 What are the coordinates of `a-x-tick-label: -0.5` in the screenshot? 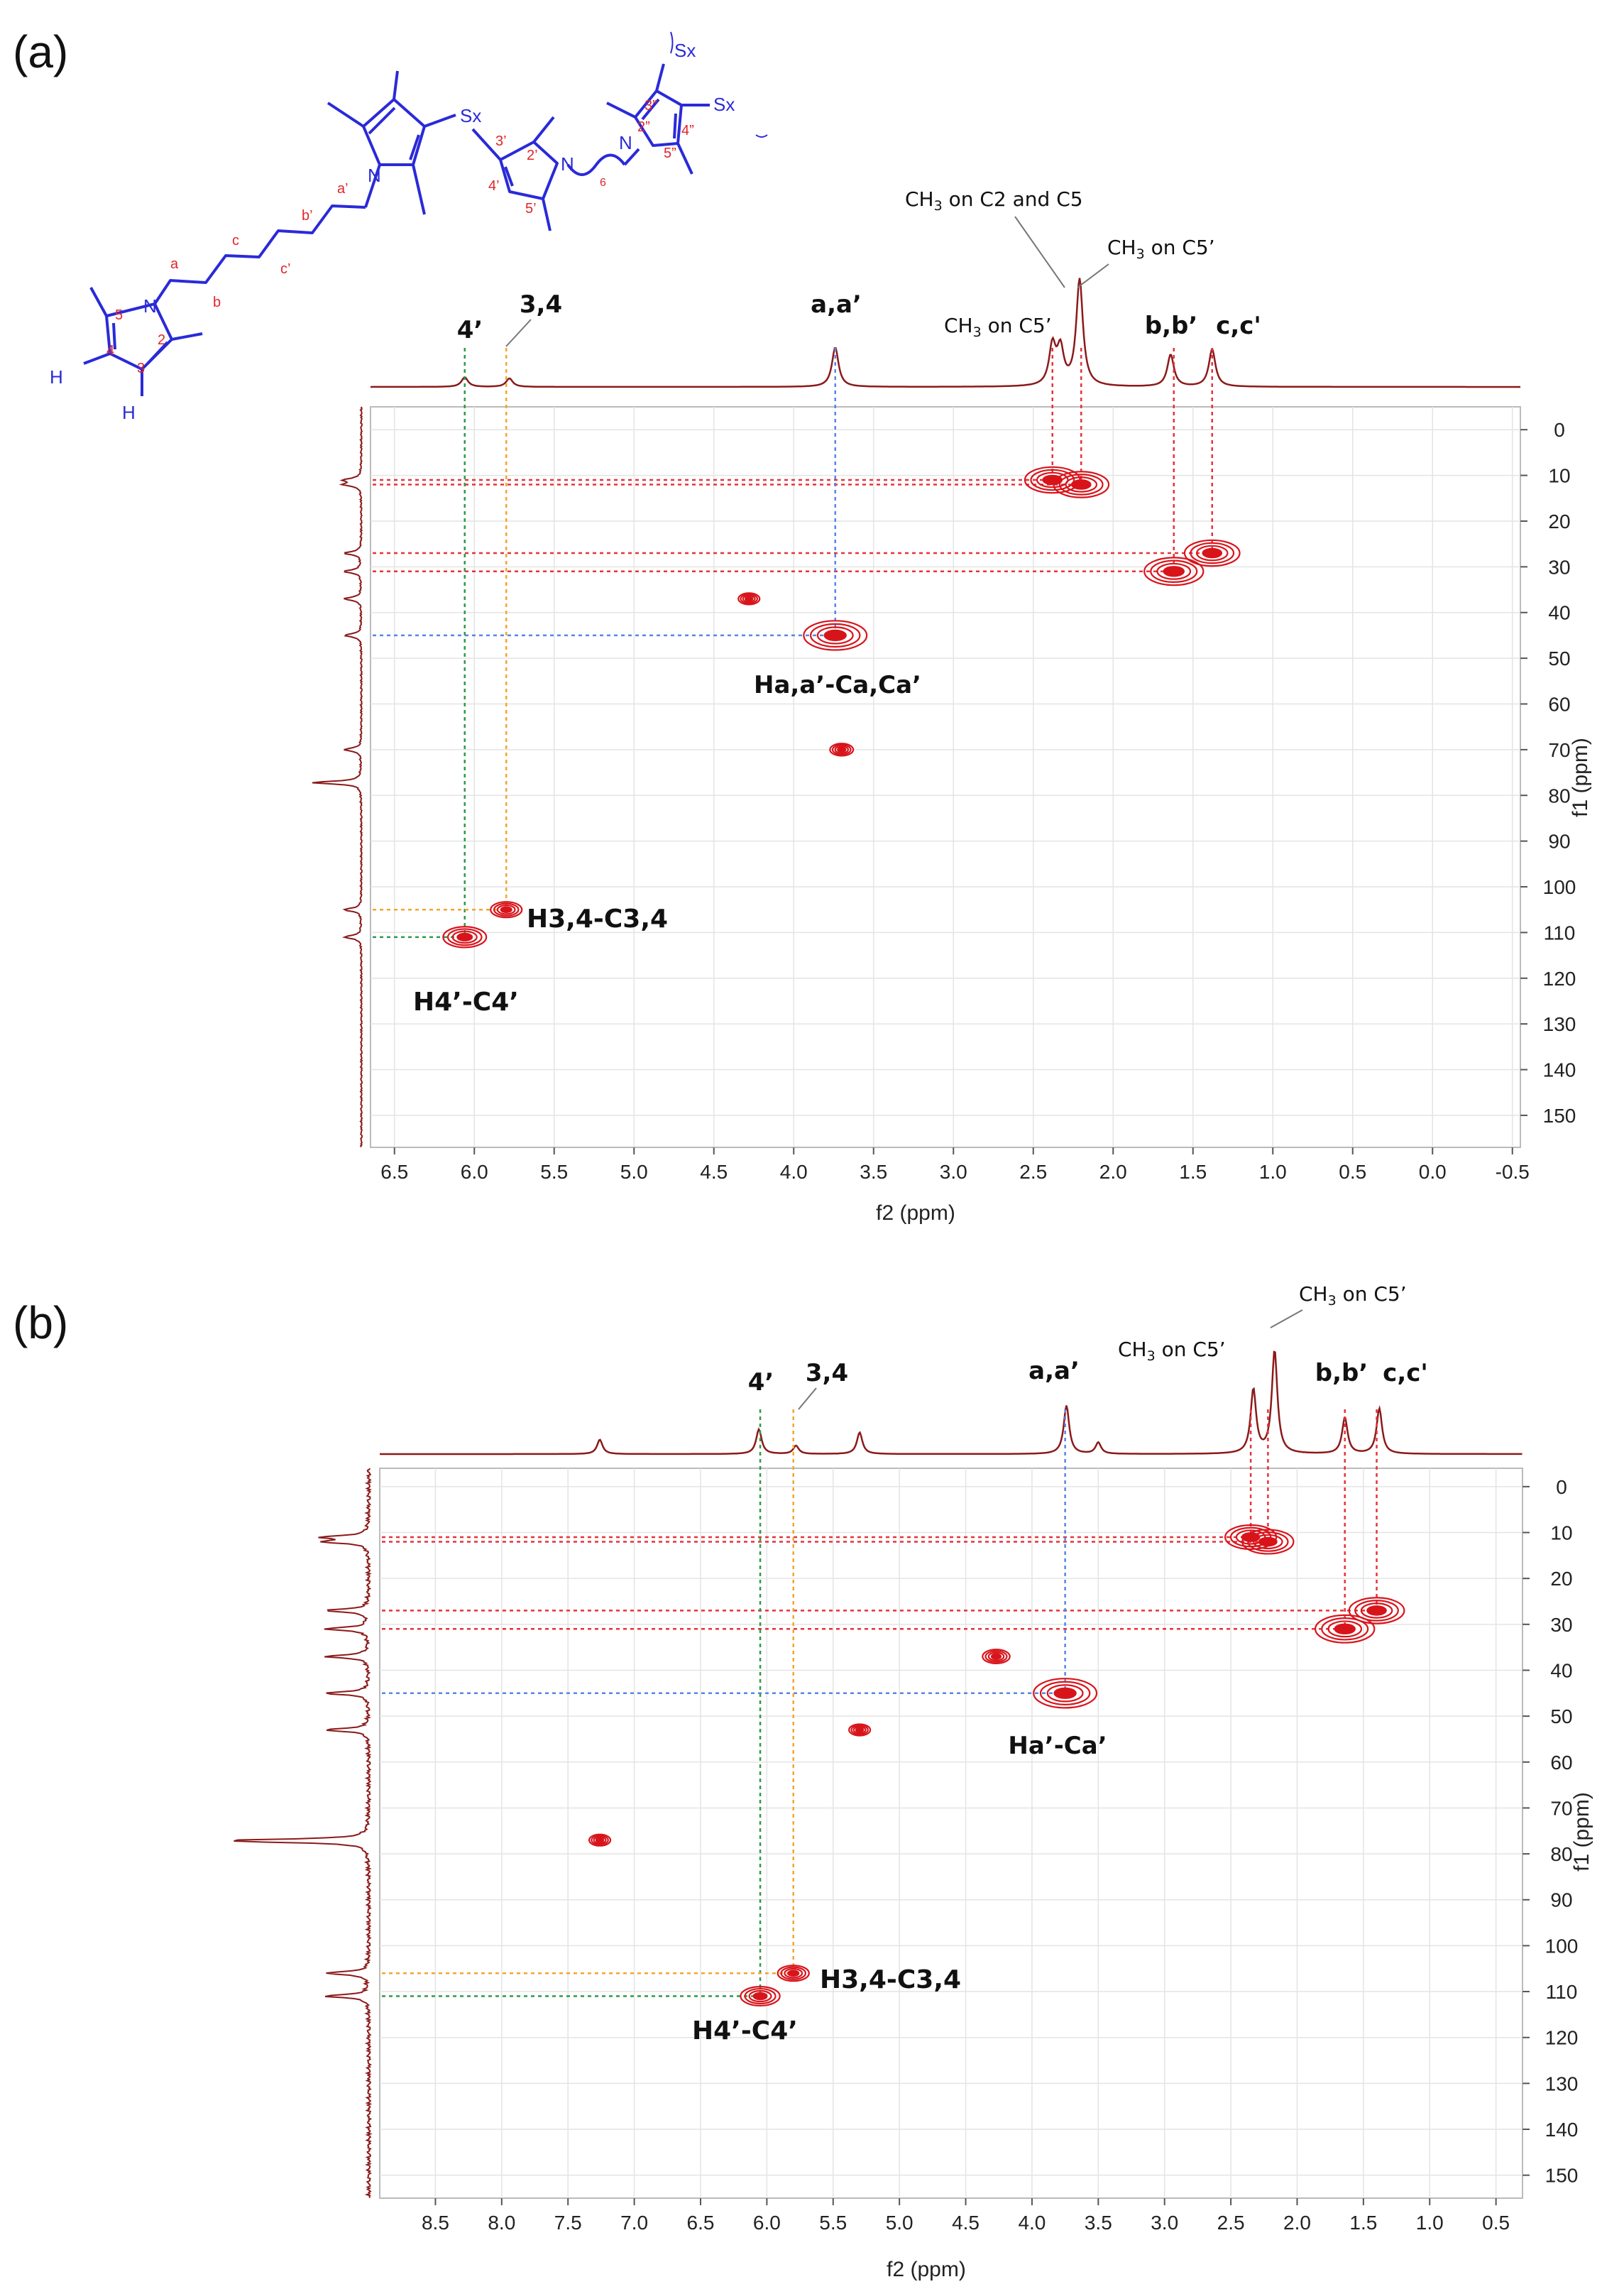 It's located at (1513, 1172).